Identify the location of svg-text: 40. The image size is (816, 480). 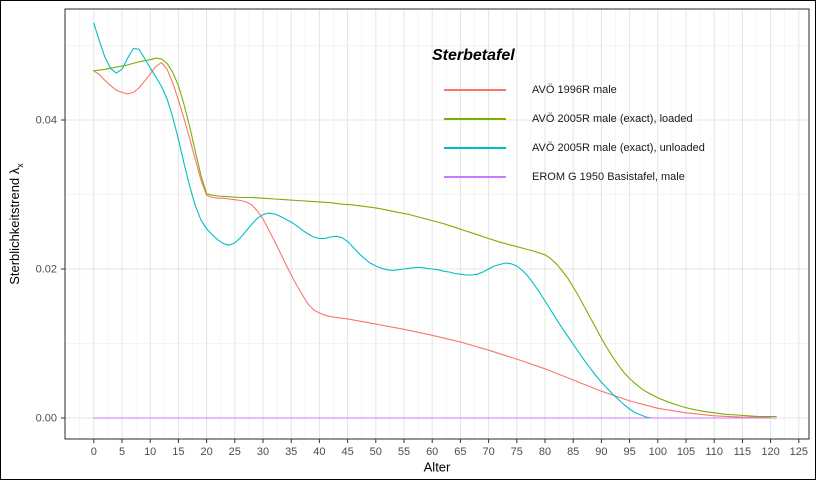
(319, 452).